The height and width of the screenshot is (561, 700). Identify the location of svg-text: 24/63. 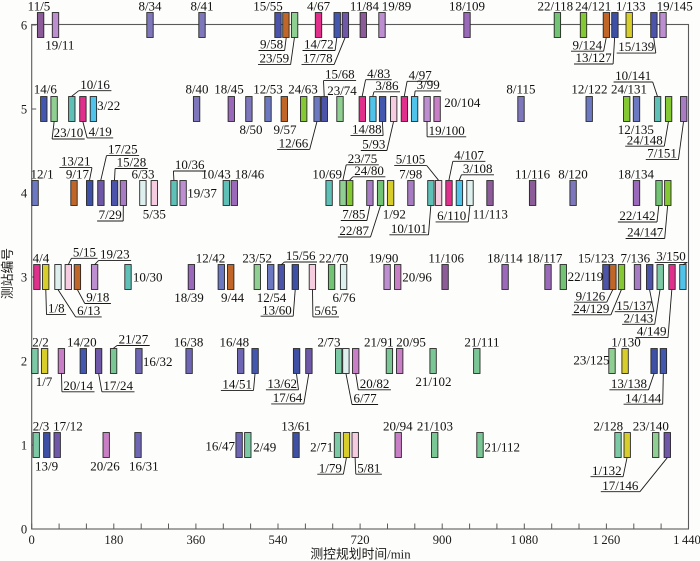
(303, 88).